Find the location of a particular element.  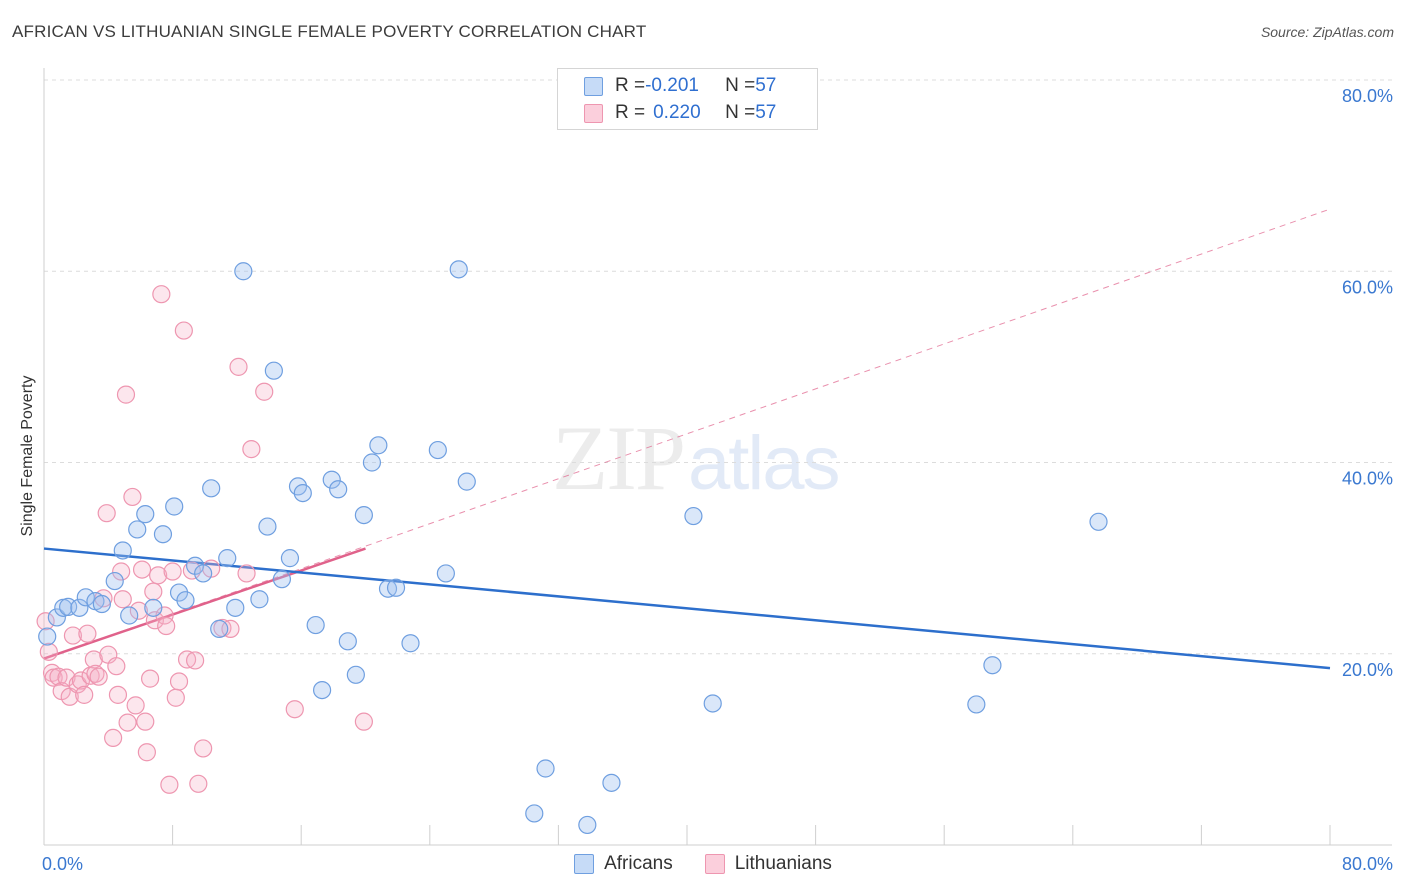

legend-r-value: -0.201 is located at coordinates (672, 85).